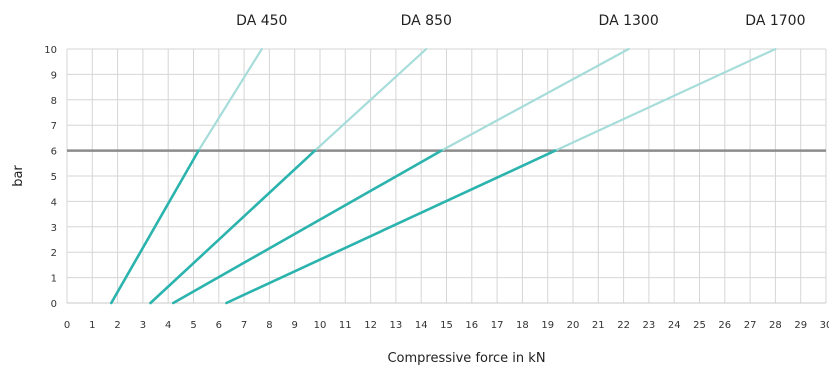 The height and width of the screenshot is (370, 829). What do you see at coordinates (800, 325) in the screenshot?
I see `x-tick-label: 29` at bounding box center [800, 325].